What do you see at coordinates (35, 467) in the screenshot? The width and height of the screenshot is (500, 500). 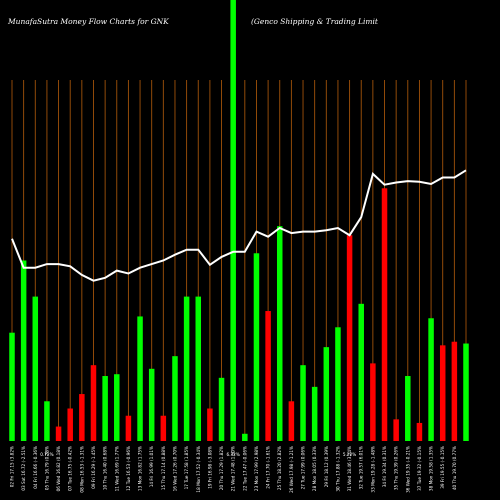 I see `x-tick-label: 04 Fri 16.66 (-0.36%` at bounding box center [35, 467].